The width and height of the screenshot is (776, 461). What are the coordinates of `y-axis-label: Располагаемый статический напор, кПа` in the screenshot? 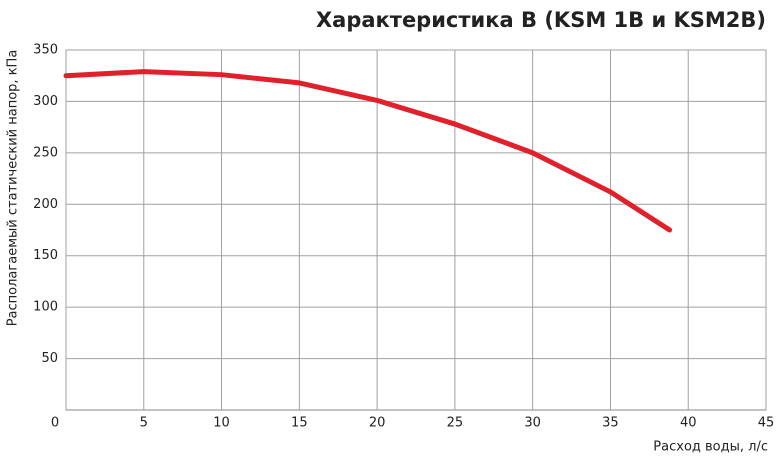 It's located at (13, 188).